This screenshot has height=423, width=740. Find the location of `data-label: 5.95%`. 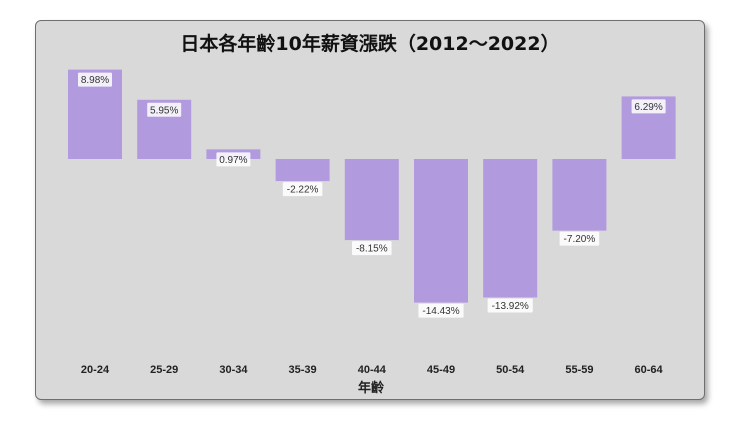

data-label: 5.95% is located at coordinates (164, 110).